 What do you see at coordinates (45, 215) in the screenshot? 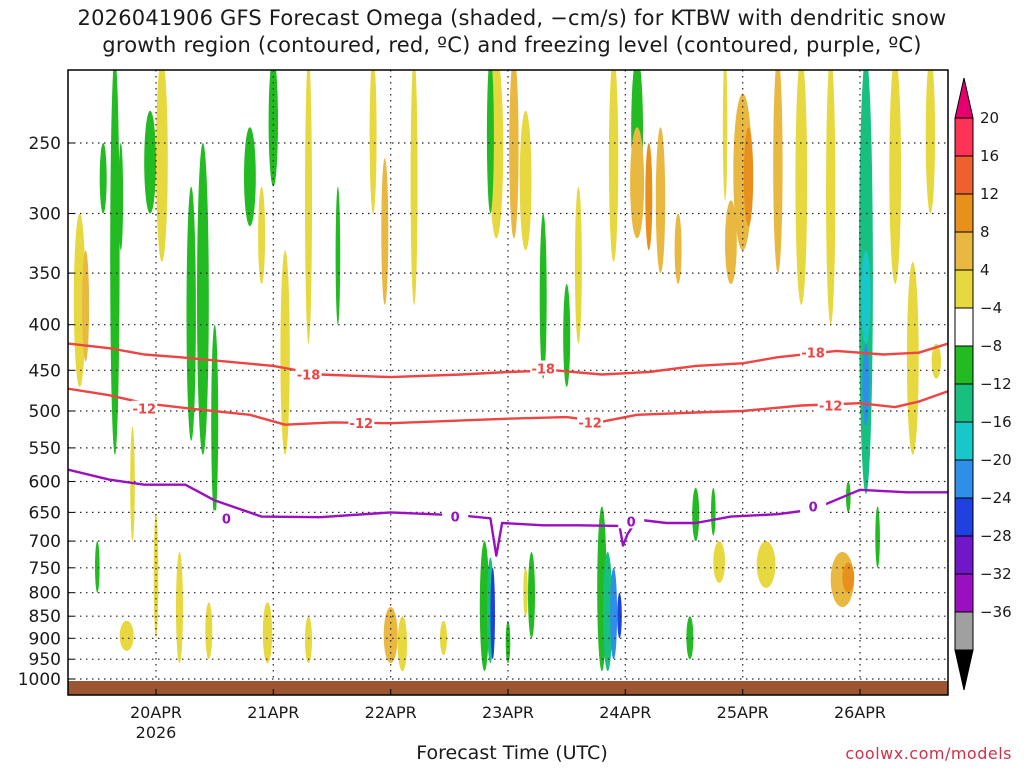
I see `y-tick-label: 300` at bounding box center [45, 215].